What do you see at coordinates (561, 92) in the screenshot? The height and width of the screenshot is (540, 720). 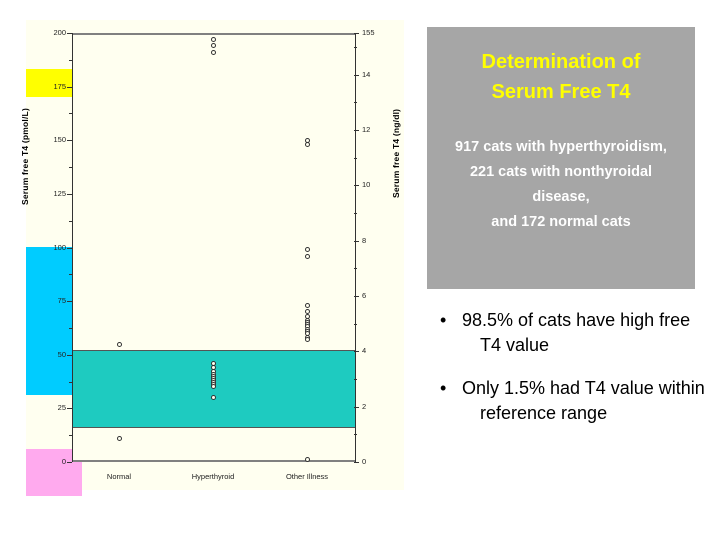 I see `title-heading-line2: Serum Free T4` at bounding box center [561, 92].